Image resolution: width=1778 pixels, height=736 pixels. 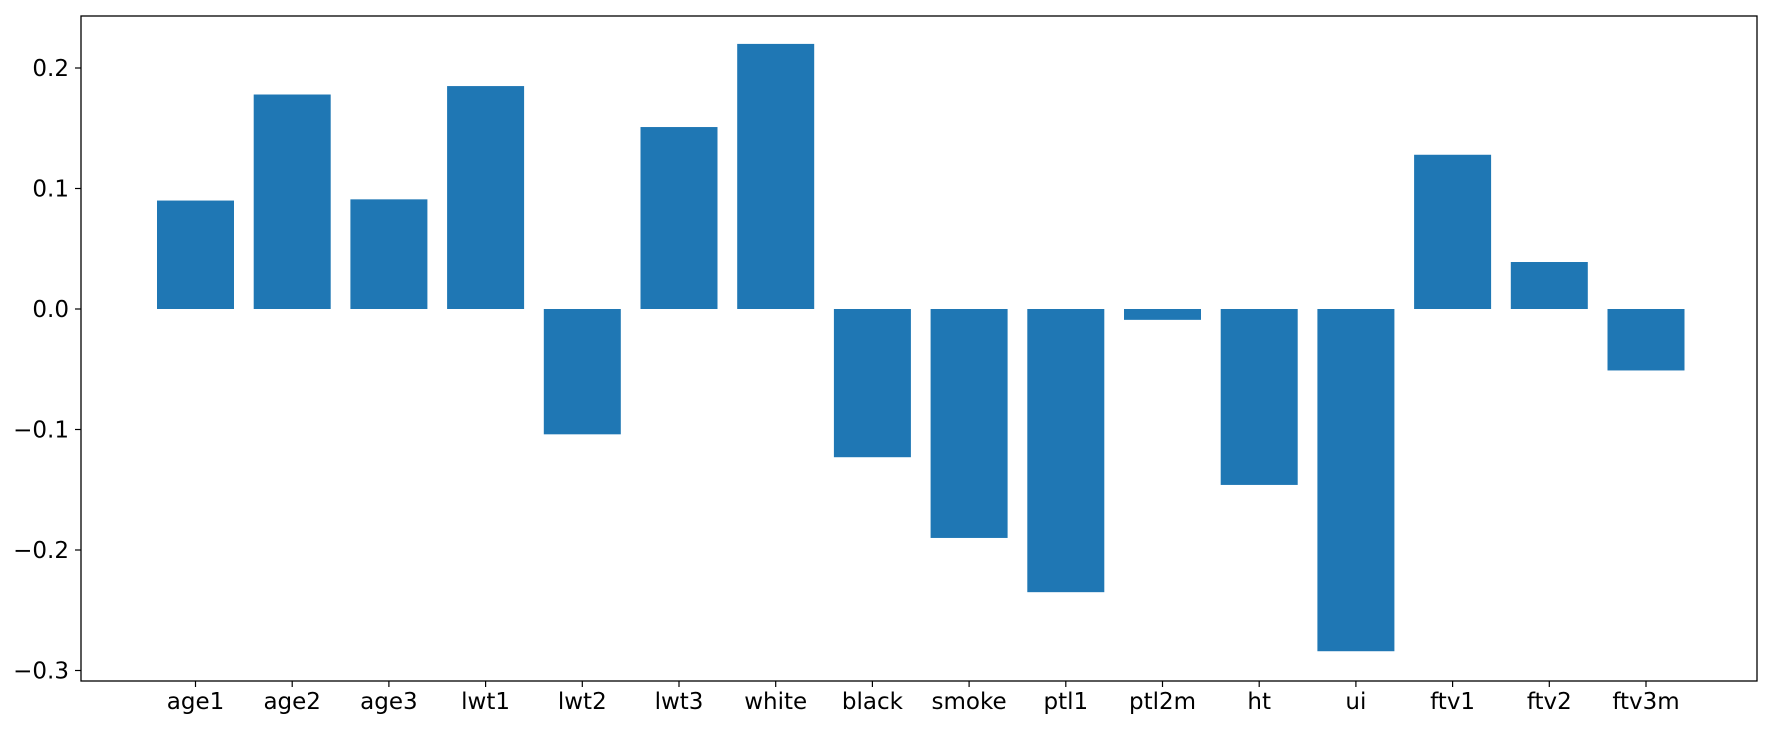 What do you see at coordinates (776, 176) in the screenshot?
I see `bar-white` at bounding box center [776, 176].